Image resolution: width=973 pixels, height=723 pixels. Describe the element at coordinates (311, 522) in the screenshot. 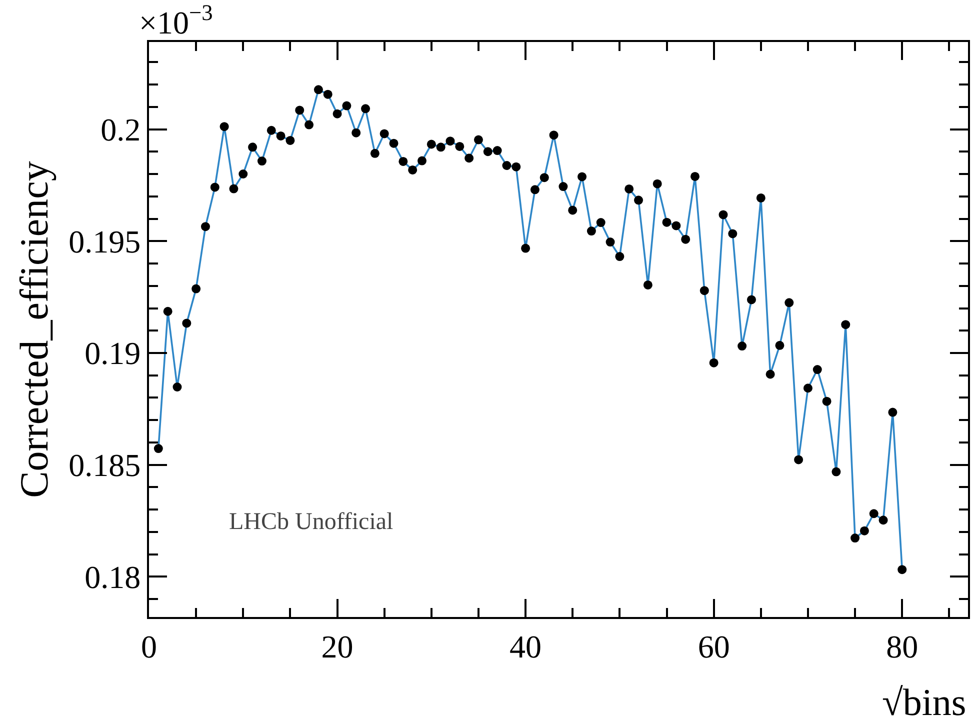

I see `annotation: LHCb Unofficial` at that location.